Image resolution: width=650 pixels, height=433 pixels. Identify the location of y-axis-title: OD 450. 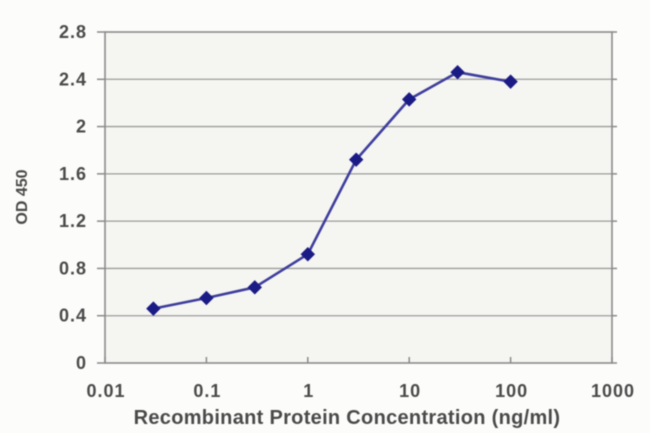
(22, 197).